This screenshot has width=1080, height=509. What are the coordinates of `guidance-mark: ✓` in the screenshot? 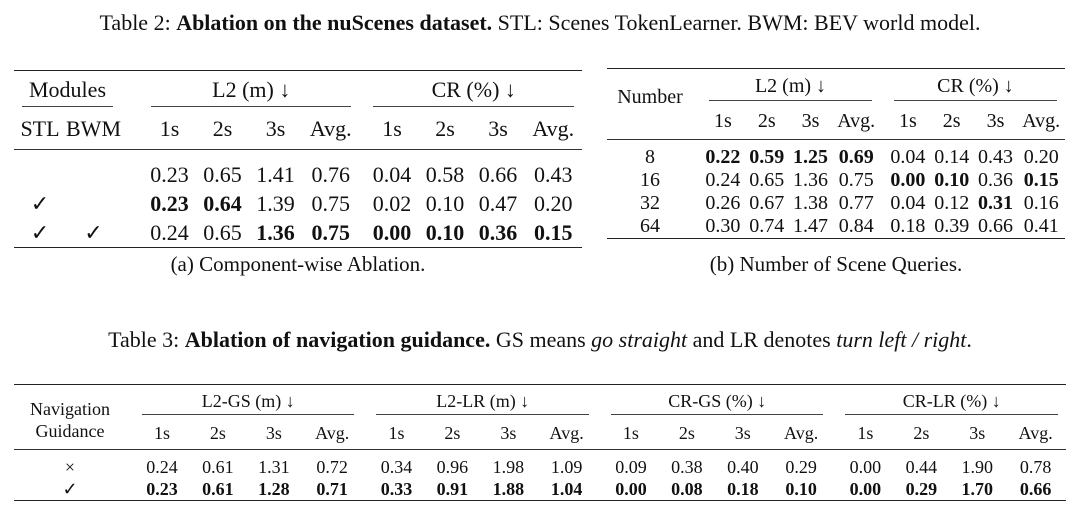 It's located at (70, 489).